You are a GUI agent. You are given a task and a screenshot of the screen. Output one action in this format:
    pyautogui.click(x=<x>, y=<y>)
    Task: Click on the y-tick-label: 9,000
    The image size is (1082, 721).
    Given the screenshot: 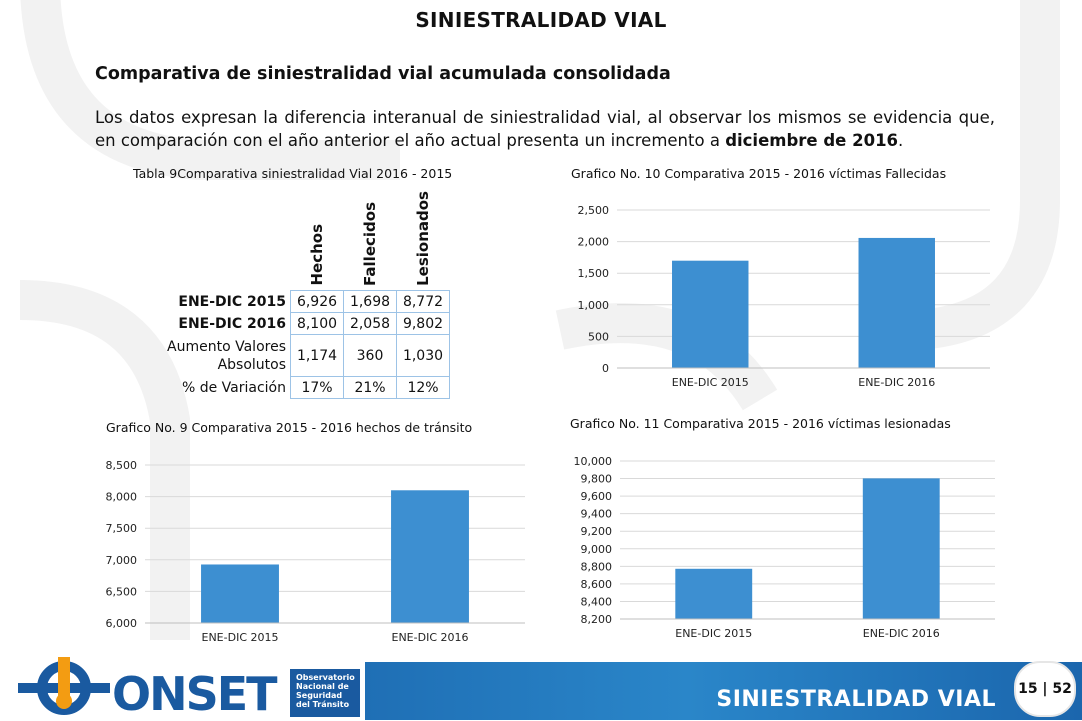 What is the action you would take?
    pyautogui.click(x=597, y=549)
    